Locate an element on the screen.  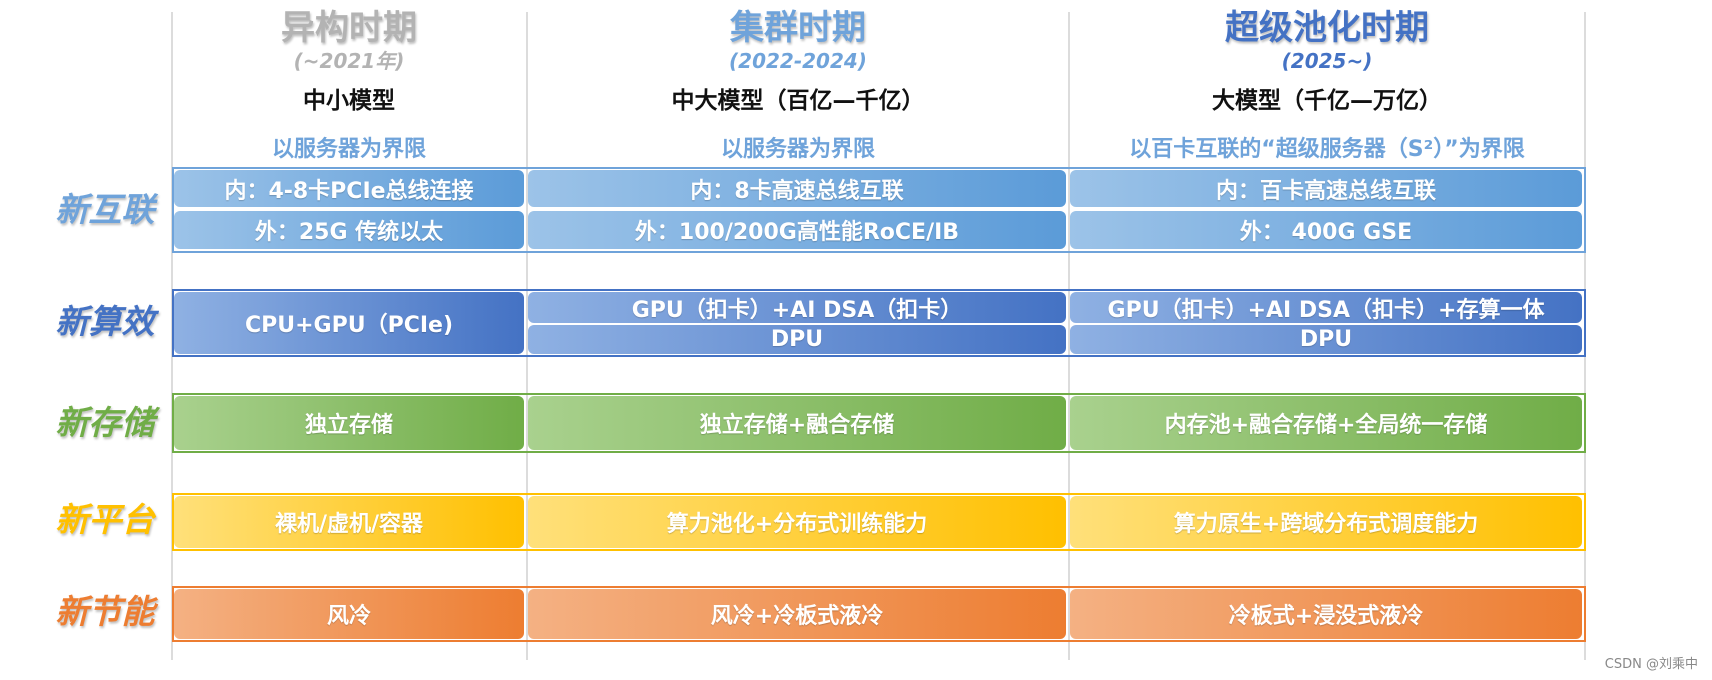
model-scale-era3: 大模型（千亿—万亿） is located at coordinates (1327, 101).